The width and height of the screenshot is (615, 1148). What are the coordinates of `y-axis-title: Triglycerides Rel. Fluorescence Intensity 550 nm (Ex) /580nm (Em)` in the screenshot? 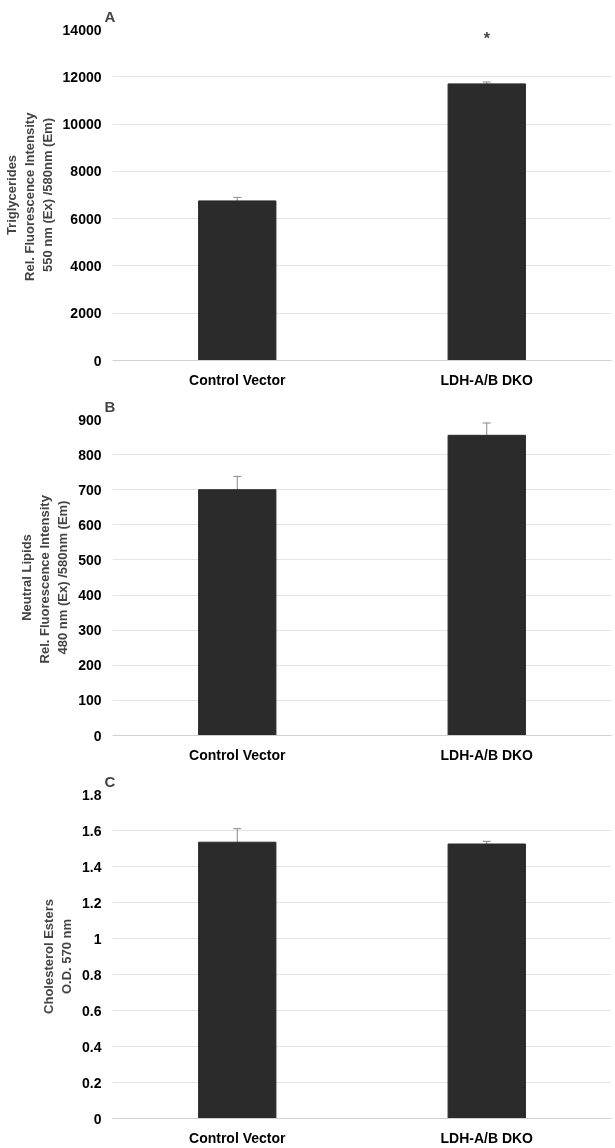 It's located at (29, 196).